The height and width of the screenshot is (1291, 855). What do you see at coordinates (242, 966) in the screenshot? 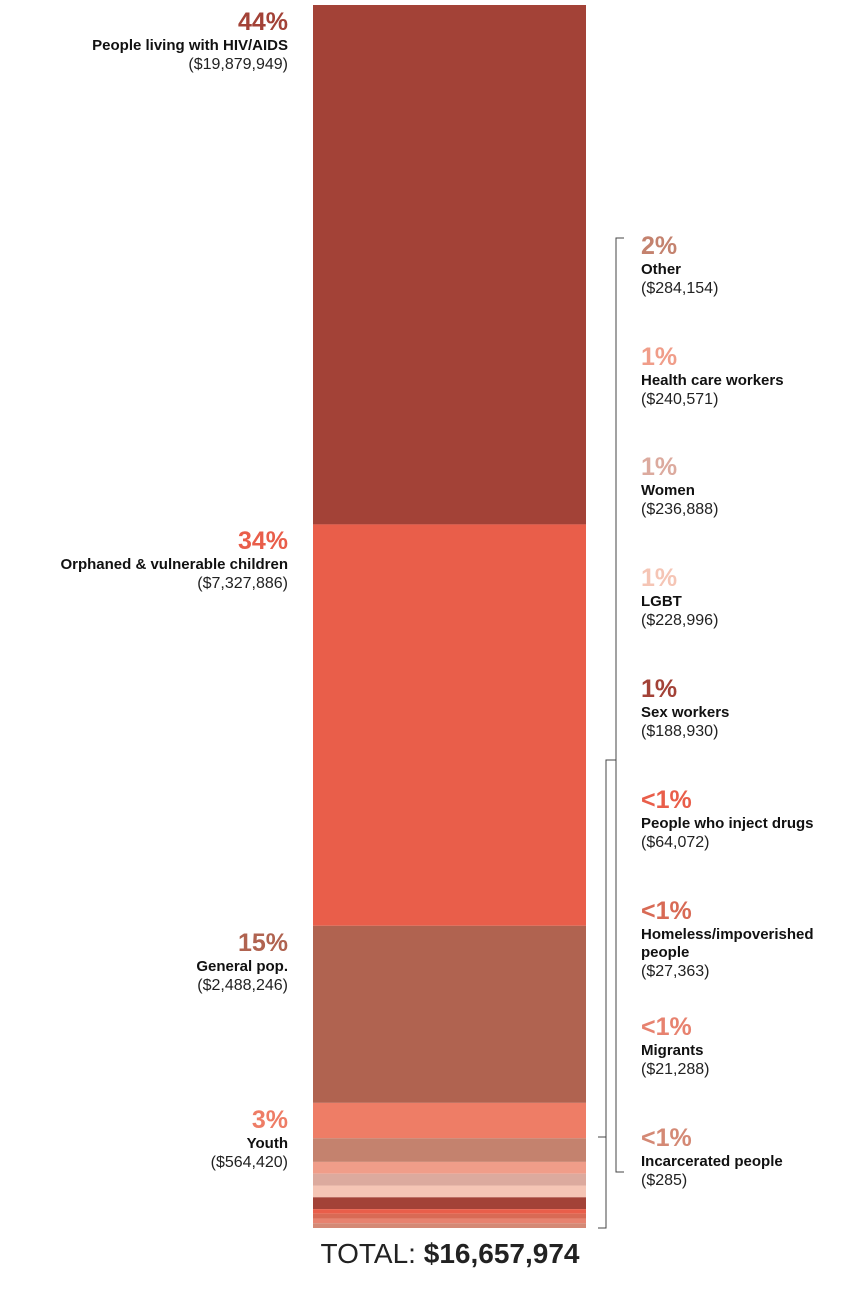
I see `category-label: General pop.` at bounding box center [242, 966].